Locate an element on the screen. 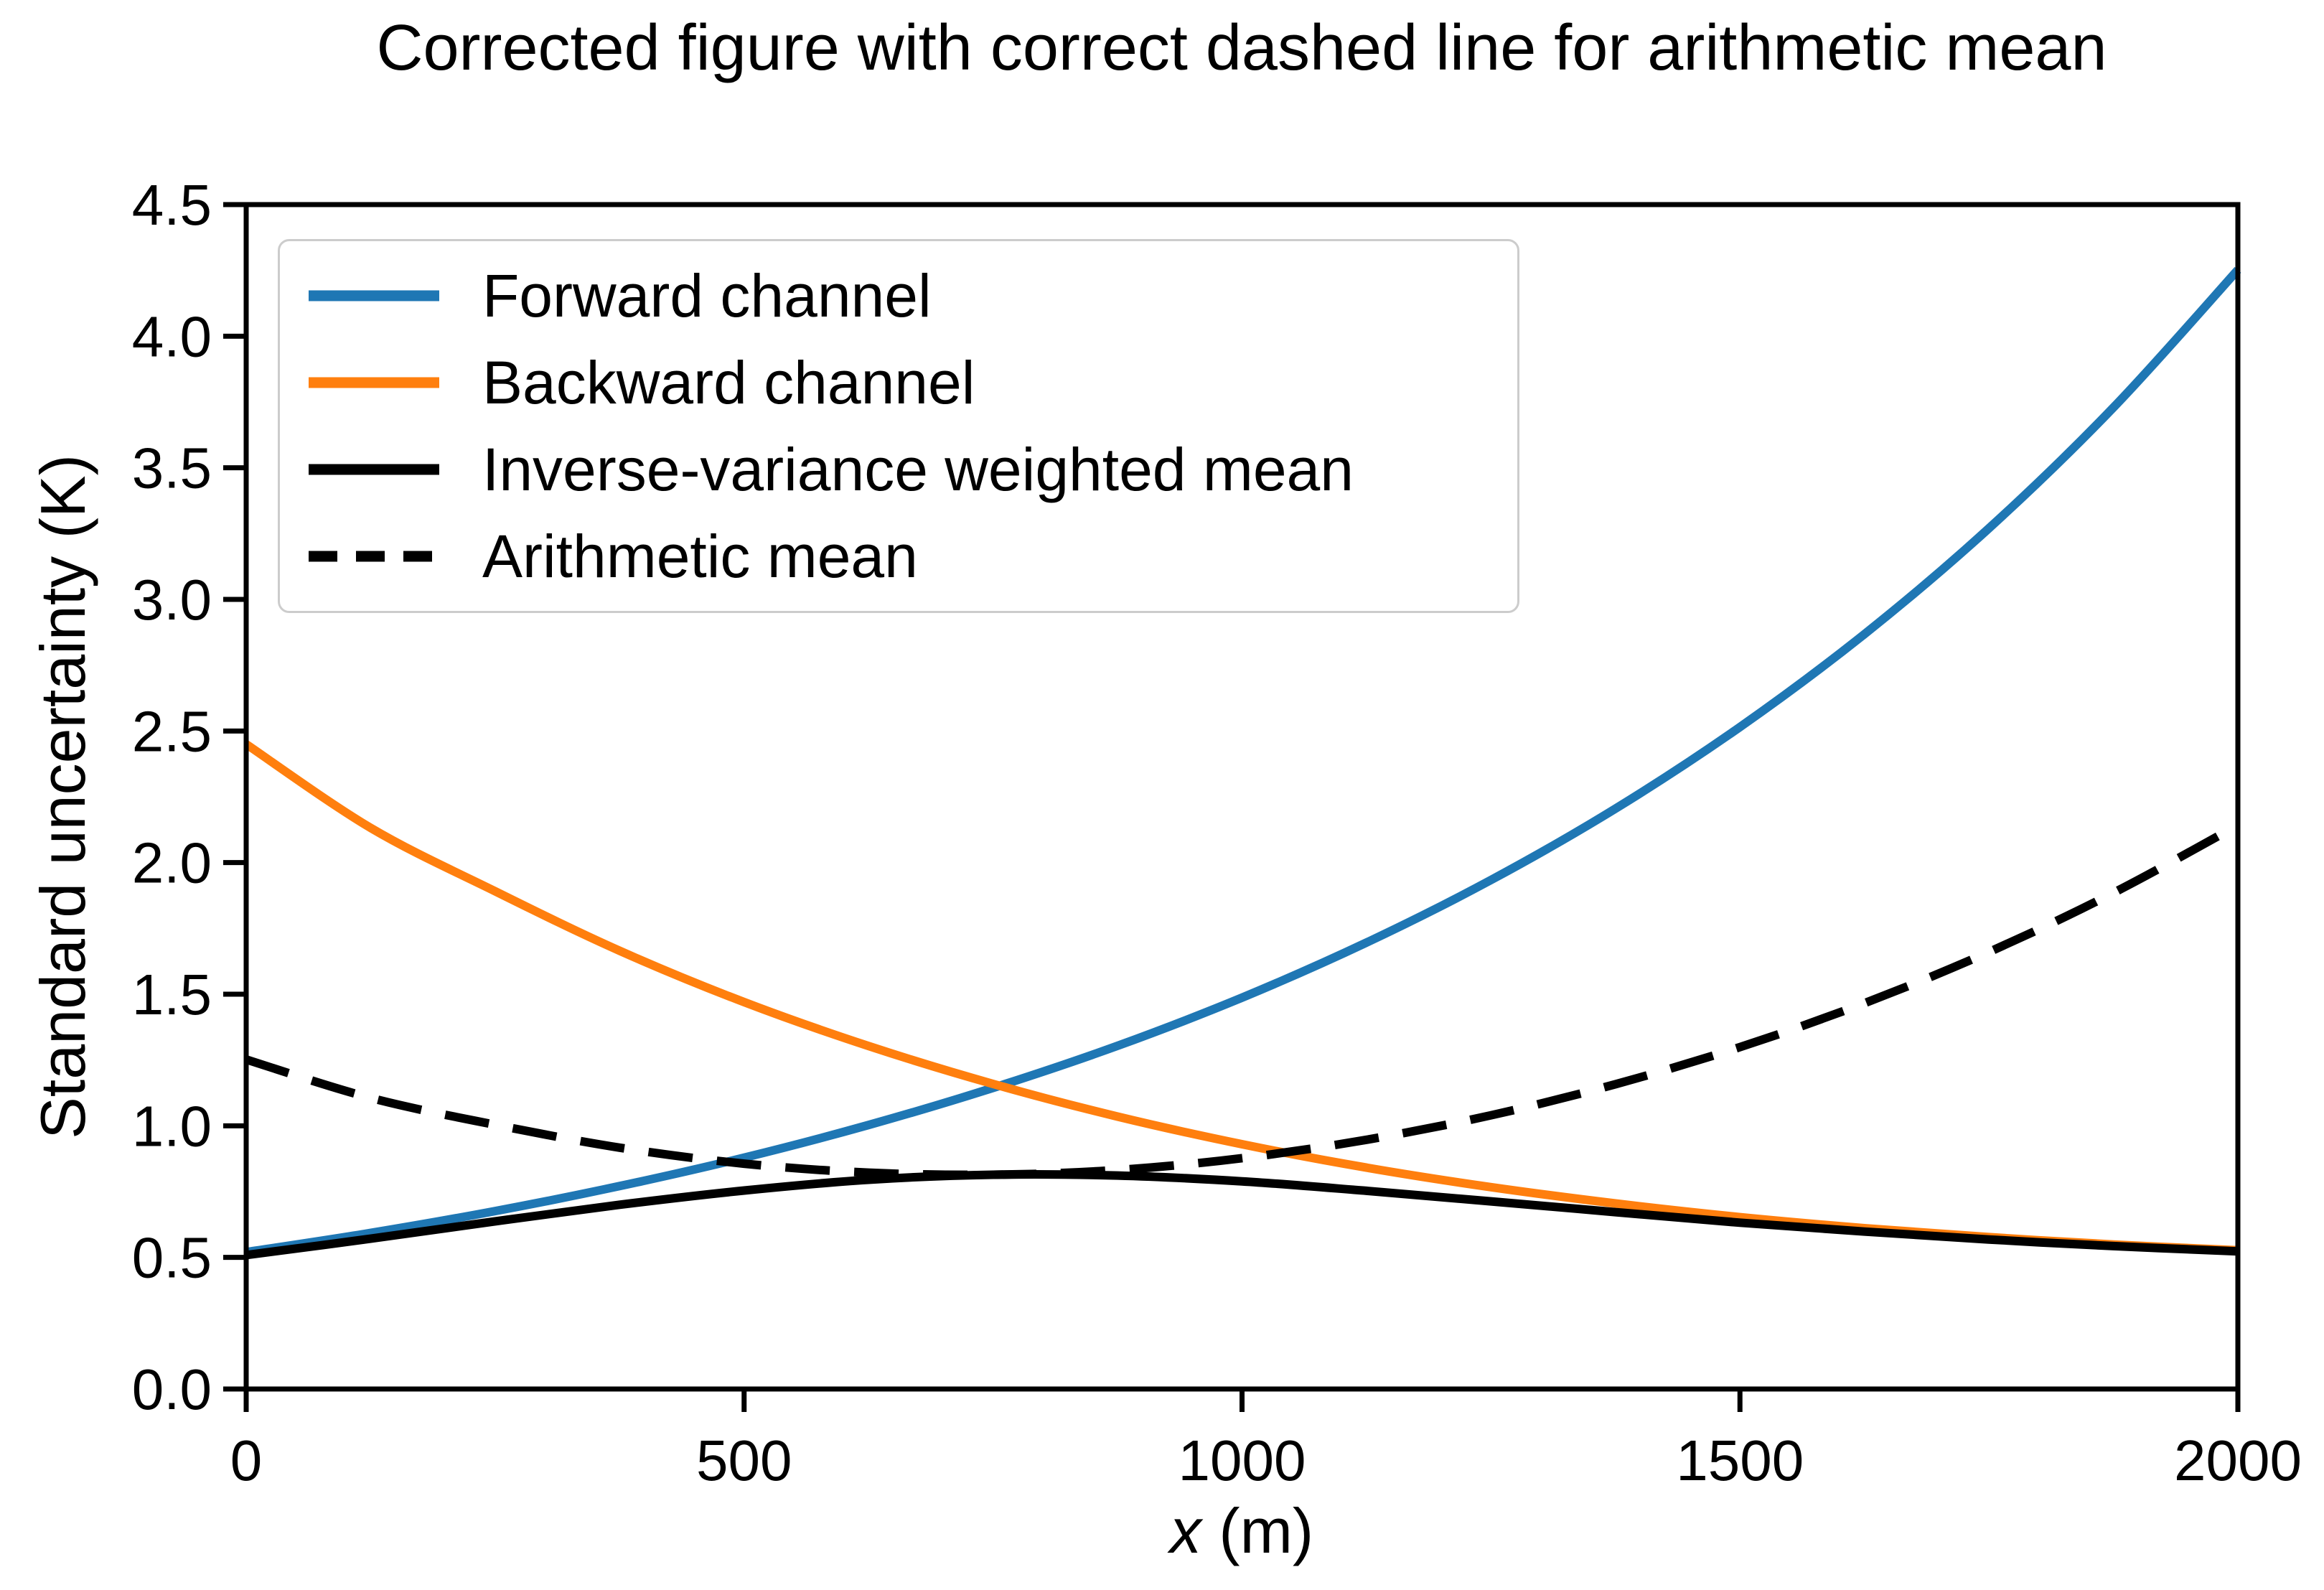 Image resolution: width=2324 pixels, height=1590 pixels. x-axis-label-var: x is located at coordinates (1185, 1530).